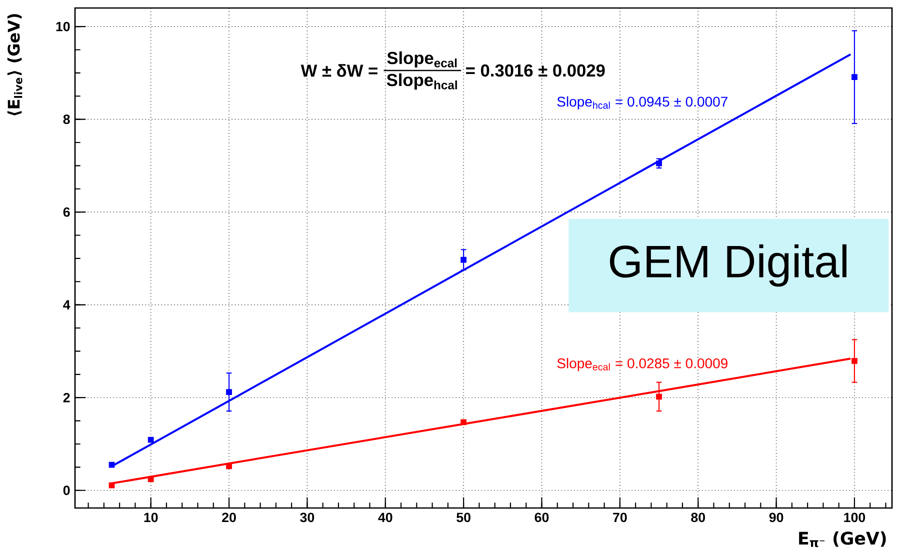 The height and width of the screenshot is (549, 900). I want to click on x-tick-label: 10, so click(151, 517).